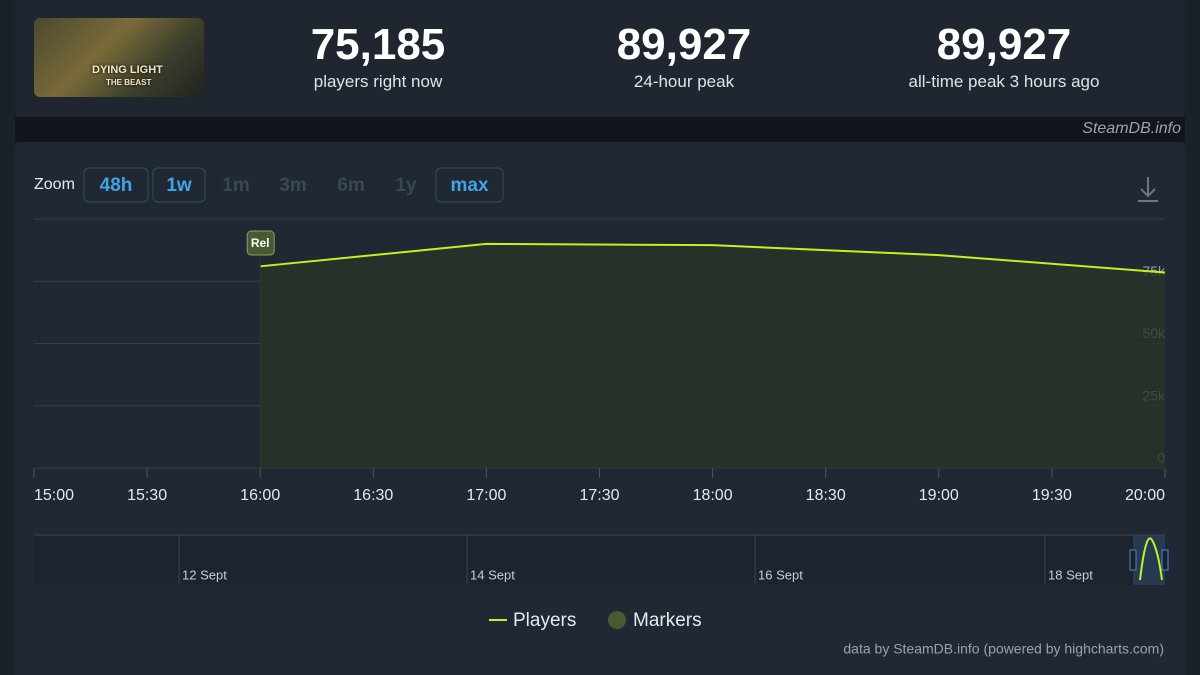 The image size is (1200, 675). What do you see at coordinates (54, 184) in the screenshot?
I see `zoom-label: Zoom` at bounding box center [54, 184].